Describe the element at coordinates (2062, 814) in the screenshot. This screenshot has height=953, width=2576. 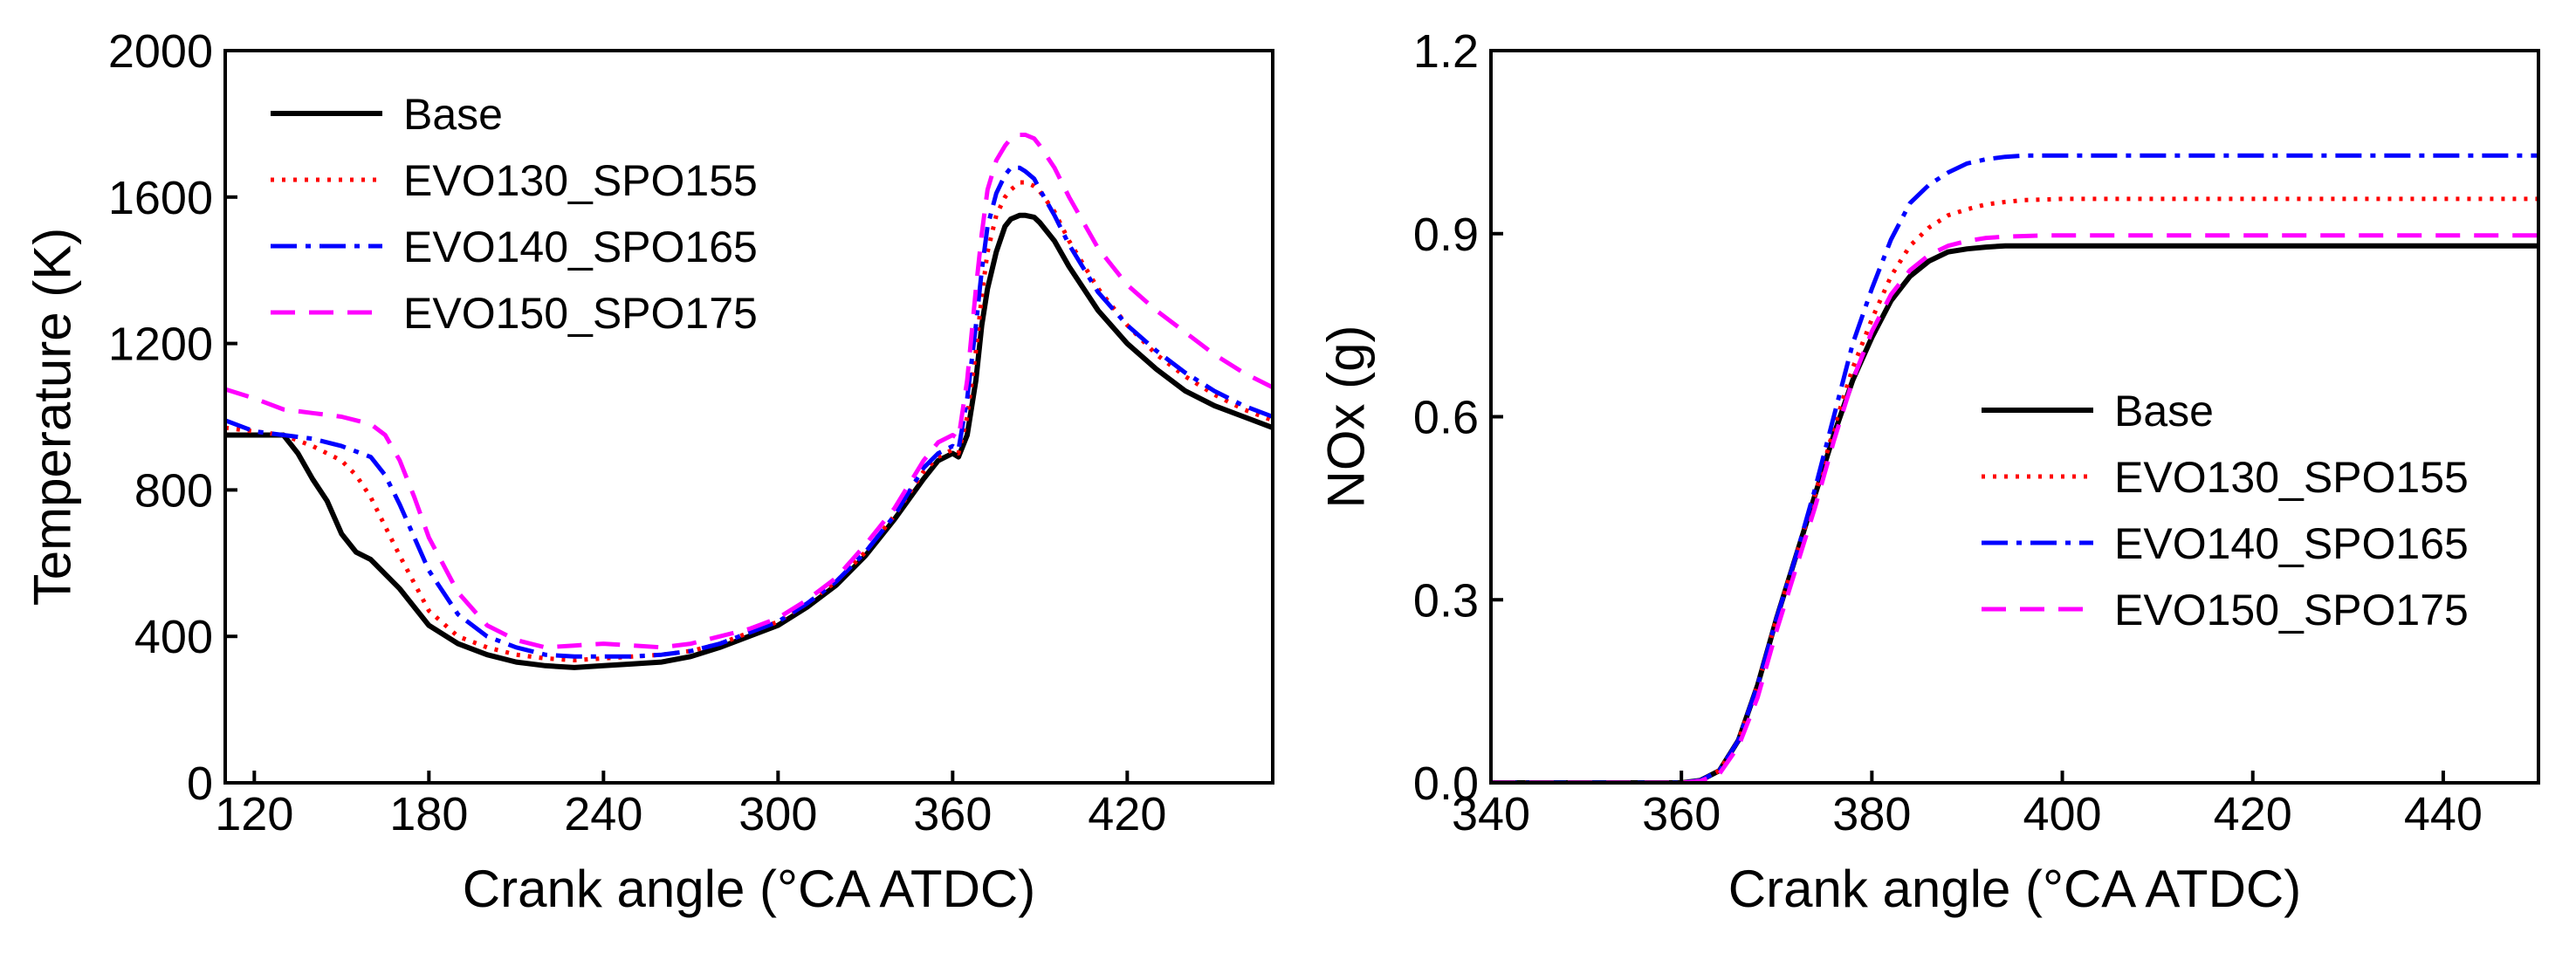
I see `x-tick-label: 400` at that location.